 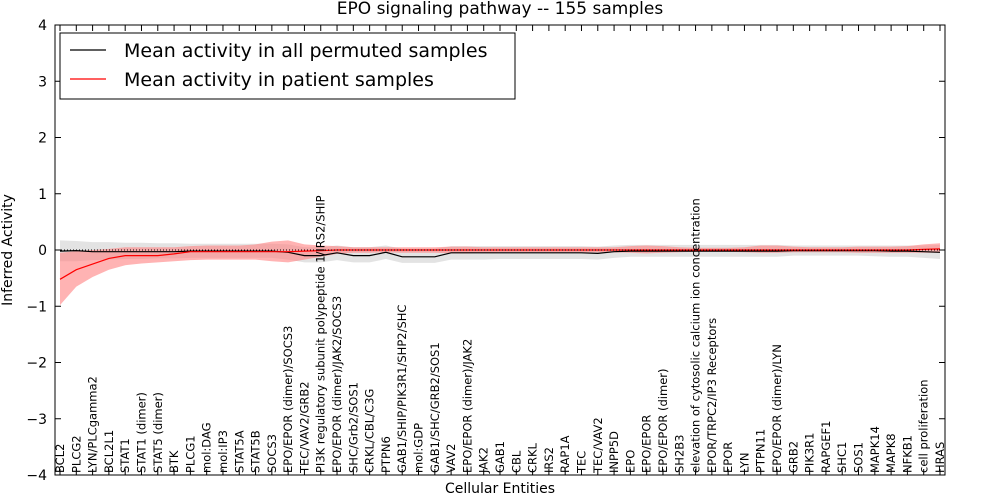 I want to click on x-tick-label: STAT1, so click(x=125, y=455).